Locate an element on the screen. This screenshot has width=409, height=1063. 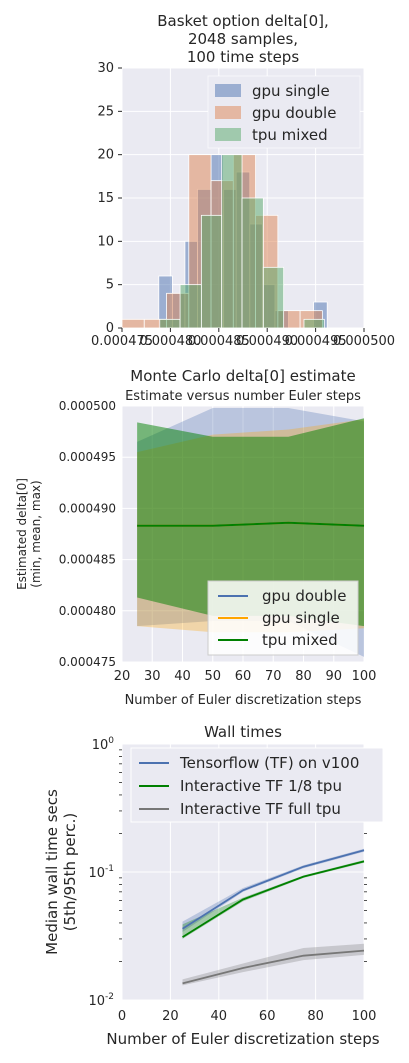
estimate-bands is located at coordinates (251, 532).